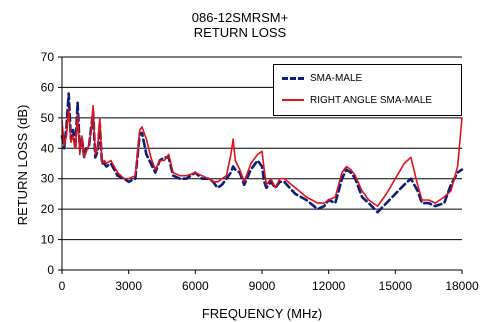 The image size is (481, 322). What do you see at coordinates (240, 17) in the screenshot?
I see `chart-title: 086-12SMRSM+` at bounding box center [240, 17].